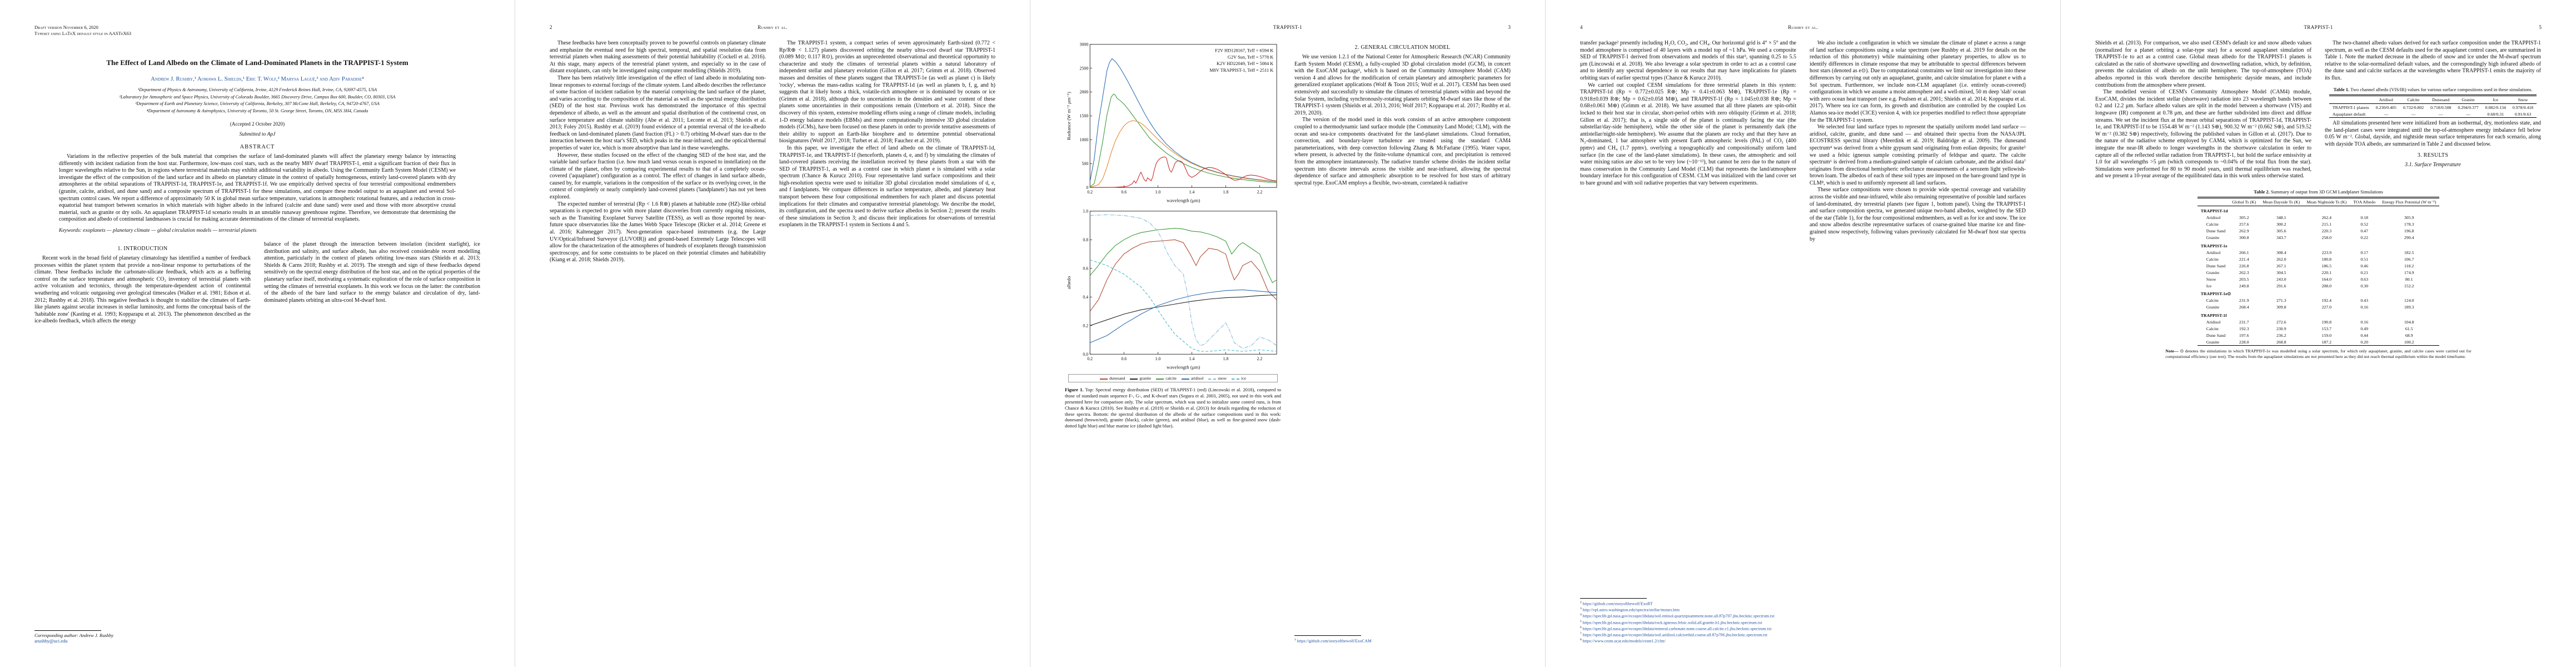 This screenshot has width=2576, height=667. What do you see at coordinates (1244, 50) in the screenshot?
I see `legend-entry: F2V HD128167, Teff = 6594 K` at bounding box center [1244, 50].